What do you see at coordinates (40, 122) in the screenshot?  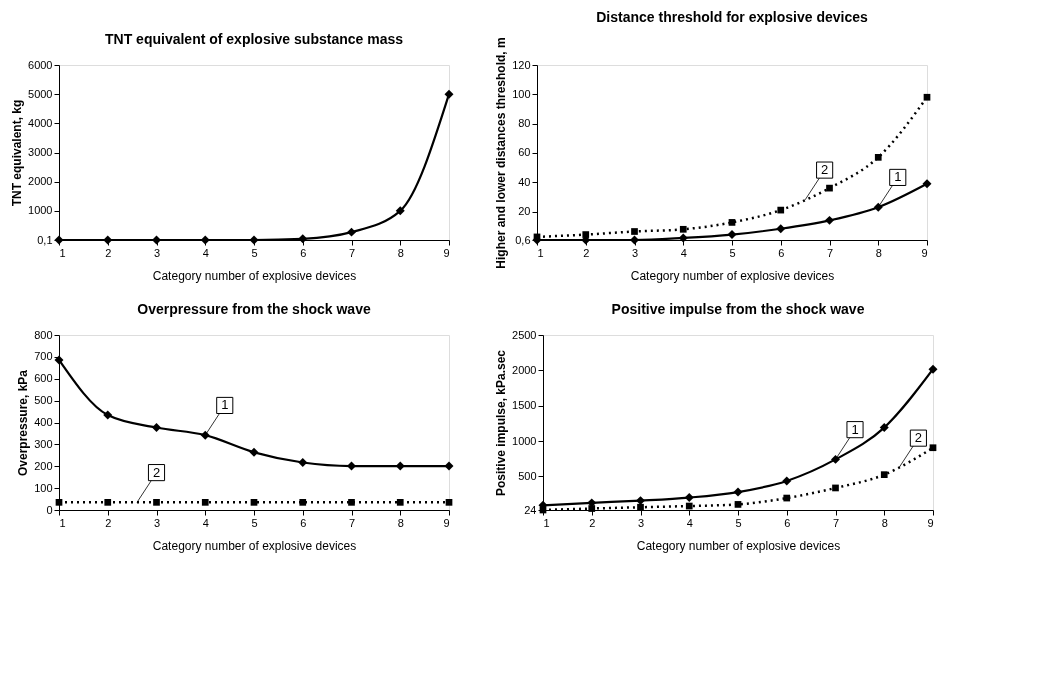 I see `y-tick-label: 4000` at bounding box center [40, 122].